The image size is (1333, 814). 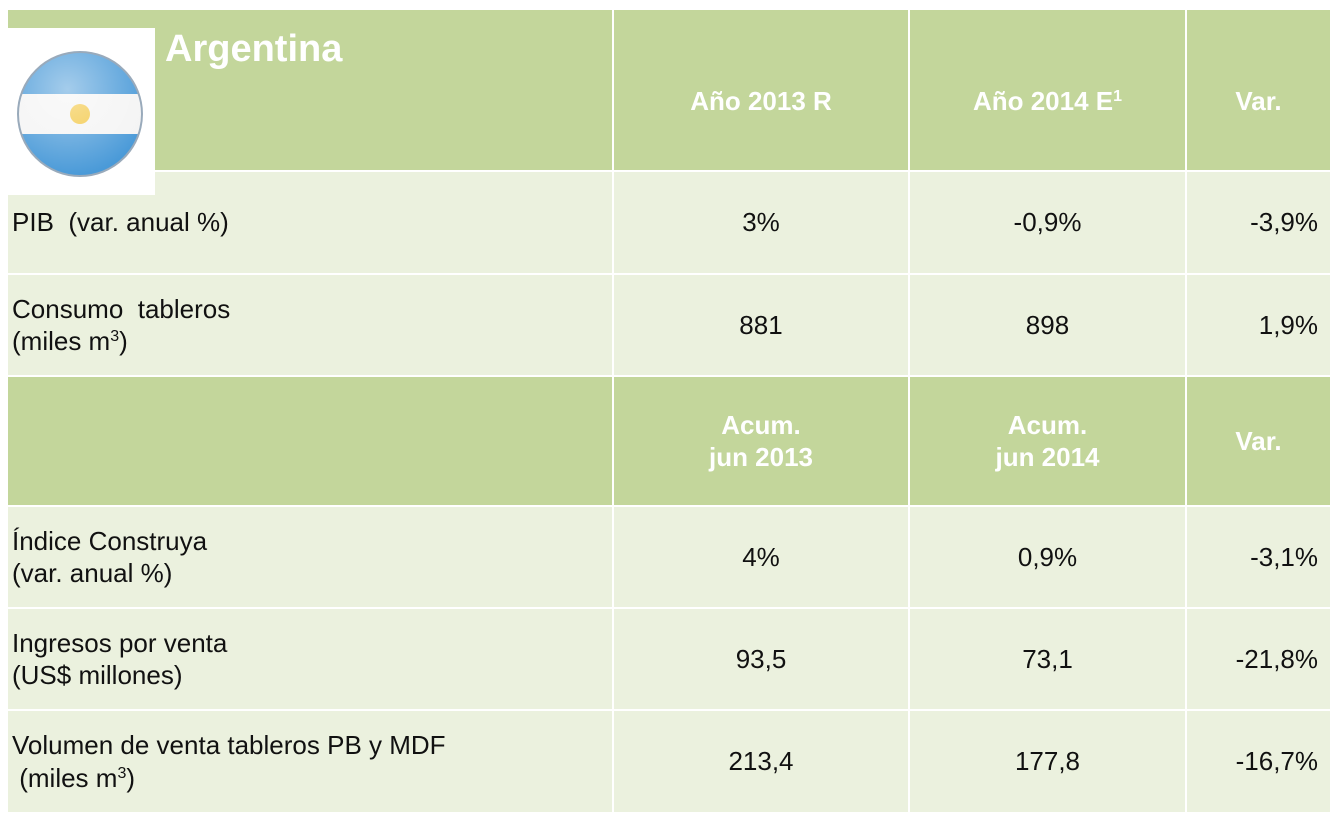 I want to click on row-label: Índice Construya (var. anual %), so click(x=310, y=557).